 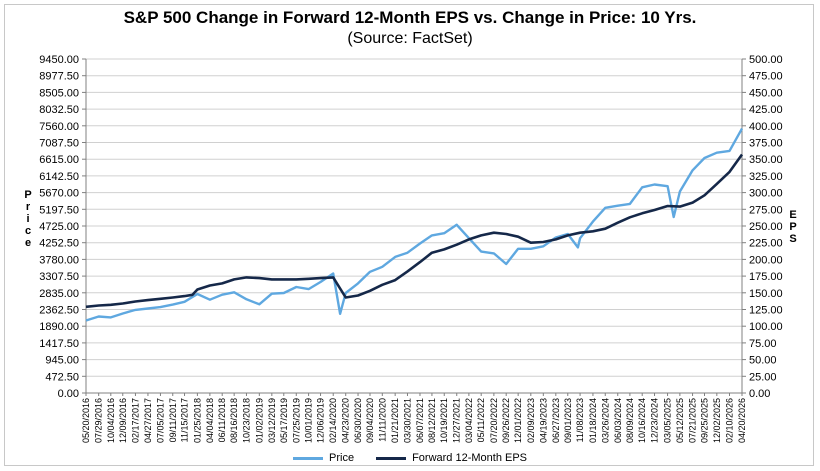 I want to click on x-tick-label: 10/04/2016, so click(x=111, y=420).